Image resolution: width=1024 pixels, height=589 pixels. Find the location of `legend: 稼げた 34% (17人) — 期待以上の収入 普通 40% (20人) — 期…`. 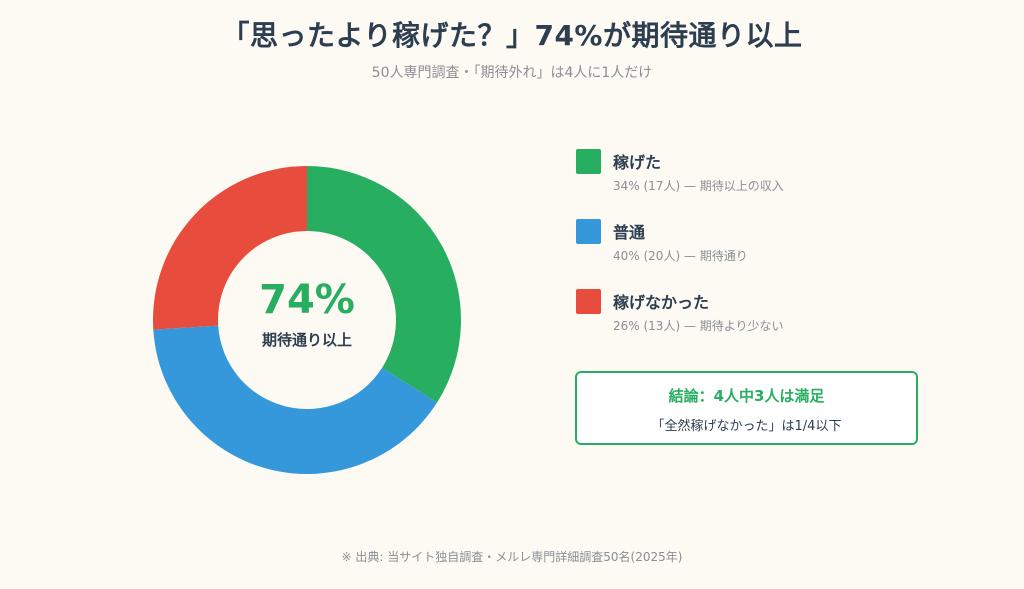

legend: 稼げた 34% (17人) — 期待以上の収入 普通 40% (20人) — 期… is located at coordinates (756, 251).